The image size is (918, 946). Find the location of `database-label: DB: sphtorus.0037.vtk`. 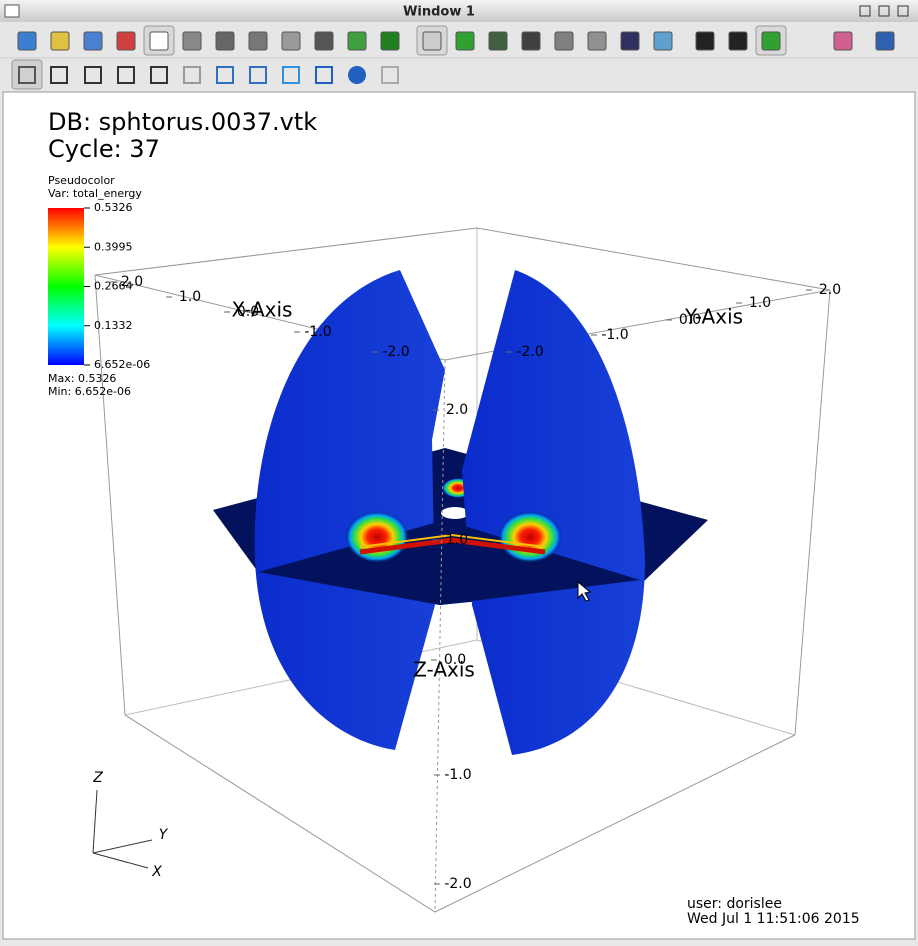

database-label: DB: sphtorus.0037.vtk is located at coordinates (182, 122).